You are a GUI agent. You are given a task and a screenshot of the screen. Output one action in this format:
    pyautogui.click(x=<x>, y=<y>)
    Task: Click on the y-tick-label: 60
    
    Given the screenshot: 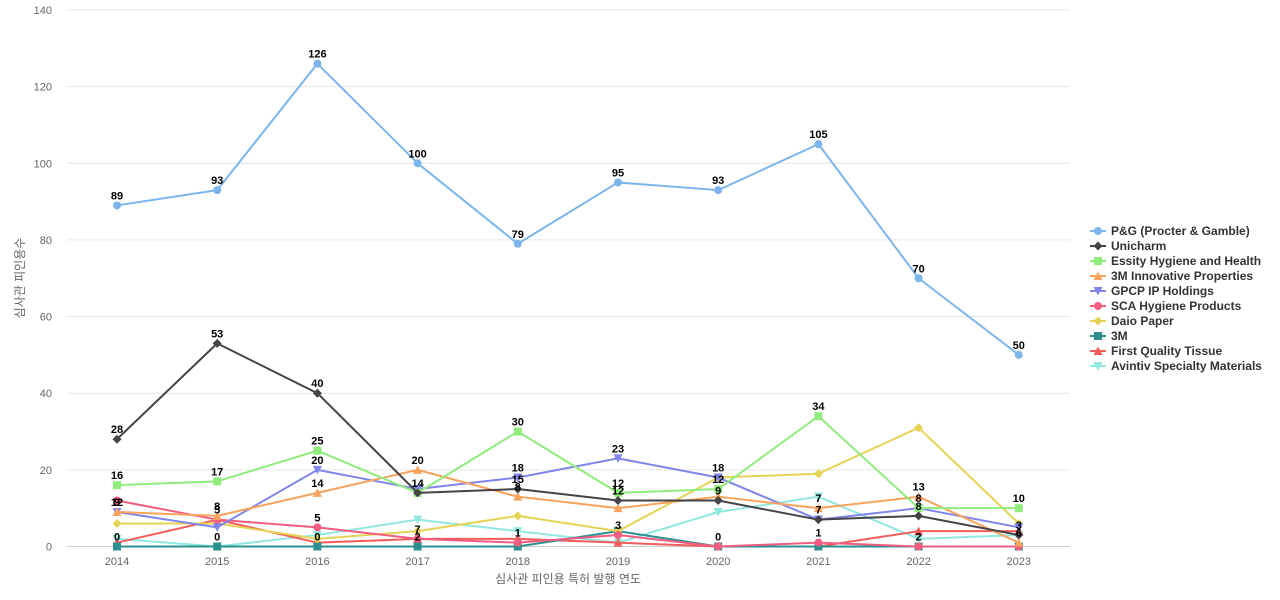 What is the action you would take?
    pyautogui.click(x=46, y=318)
    